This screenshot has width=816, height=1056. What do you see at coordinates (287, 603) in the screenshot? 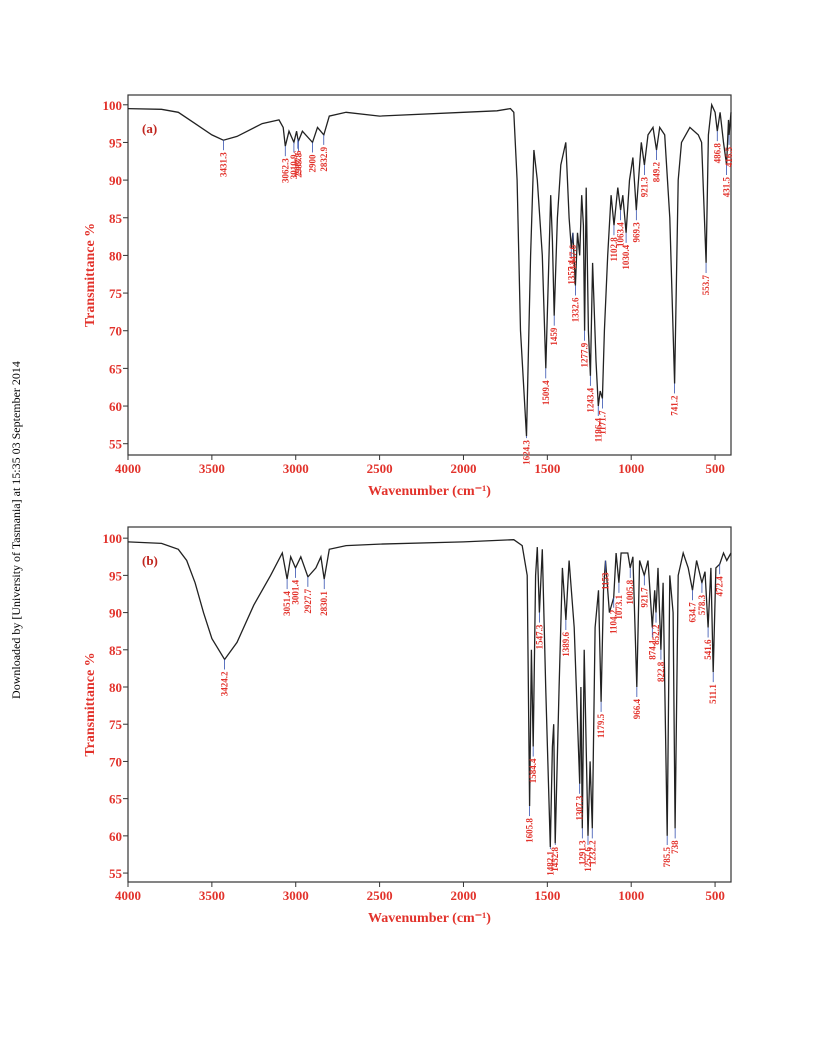
I see `peak-label: 3051.4` at bounding box center [287, 603].